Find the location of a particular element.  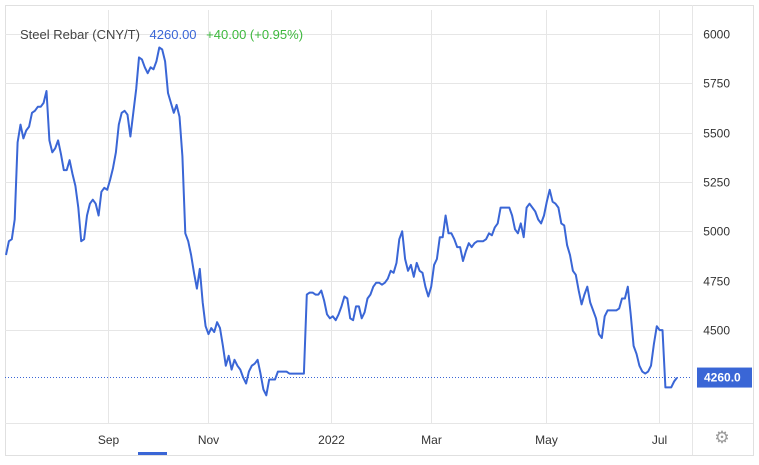

x-tick-label: Mar is located at coordinates (431, 440).